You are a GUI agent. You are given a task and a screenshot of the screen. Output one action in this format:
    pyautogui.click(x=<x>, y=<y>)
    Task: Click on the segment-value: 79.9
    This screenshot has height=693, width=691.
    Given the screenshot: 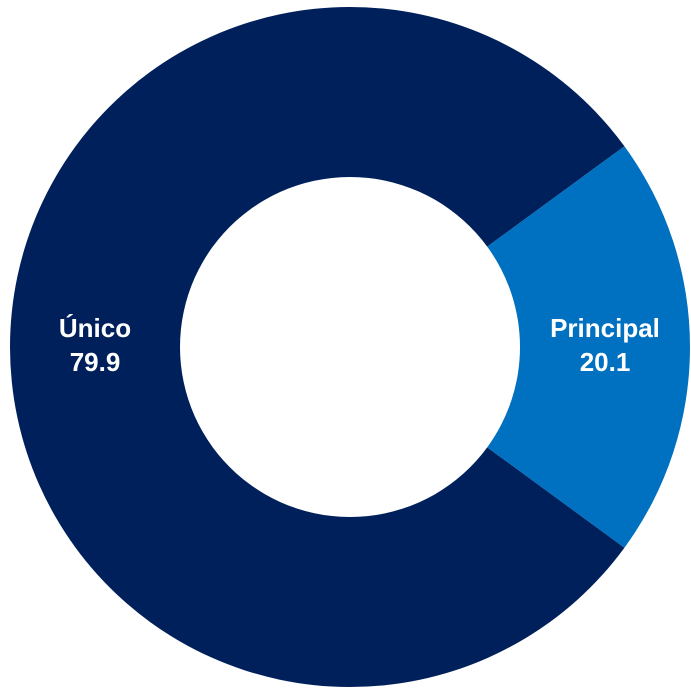 What is the action you would take?
    pyautogui.click(x=95, y=362)
    